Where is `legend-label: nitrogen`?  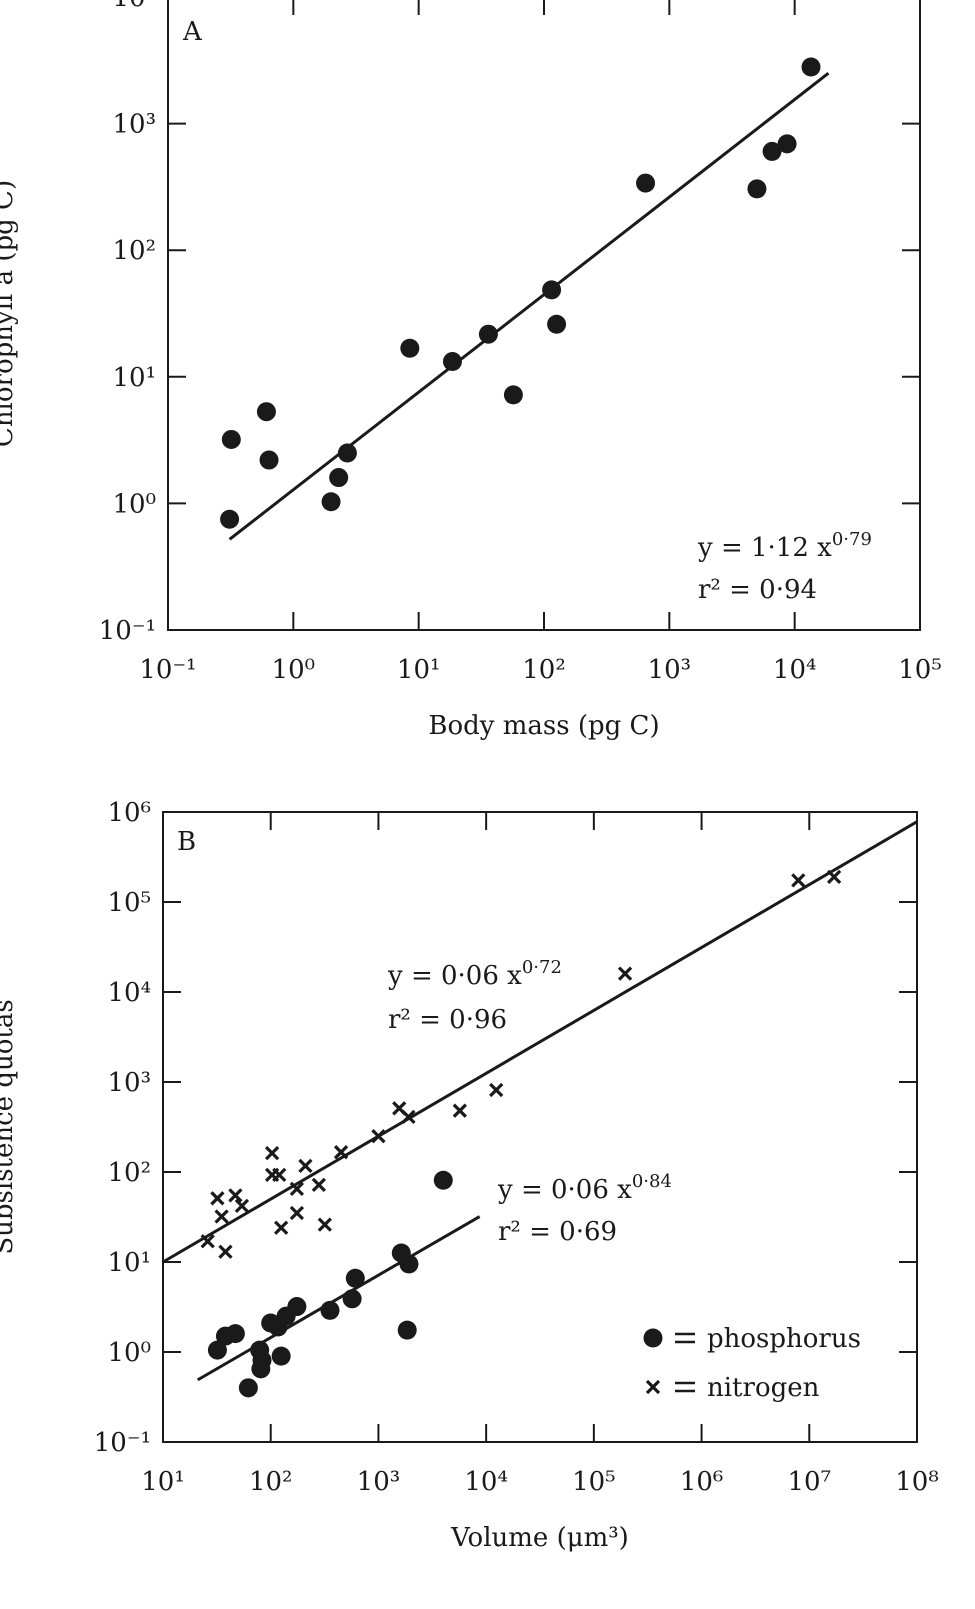
legend-label: nitrogen is located at coordinates (763, 1388).